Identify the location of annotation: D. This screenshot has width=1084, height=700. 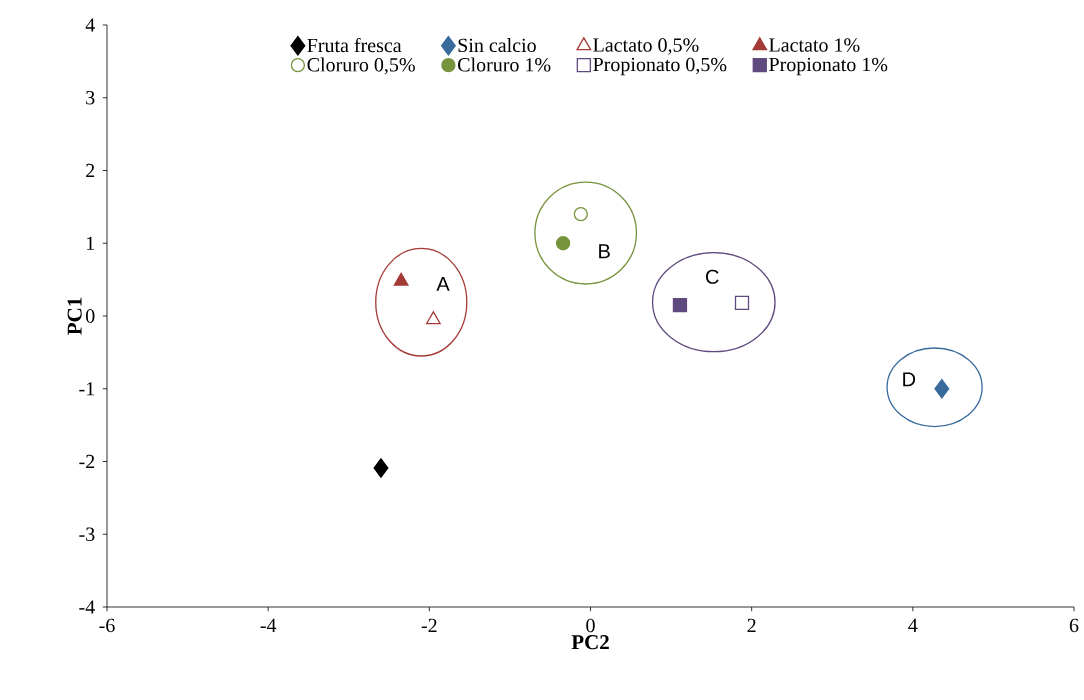
(909, 379).